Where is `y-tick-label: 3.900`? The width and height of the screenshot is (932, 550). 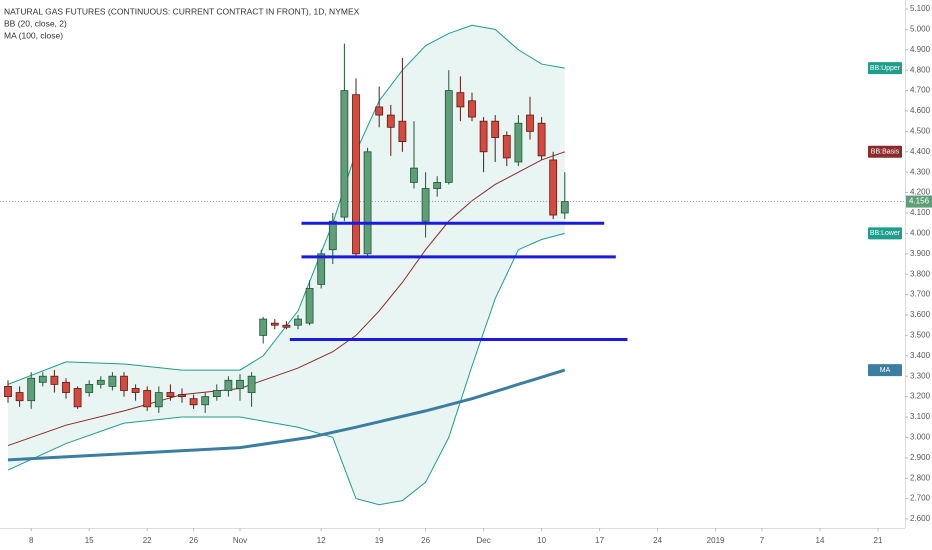 y-tick-label: 3.900 is located at coordinates (920, 253).